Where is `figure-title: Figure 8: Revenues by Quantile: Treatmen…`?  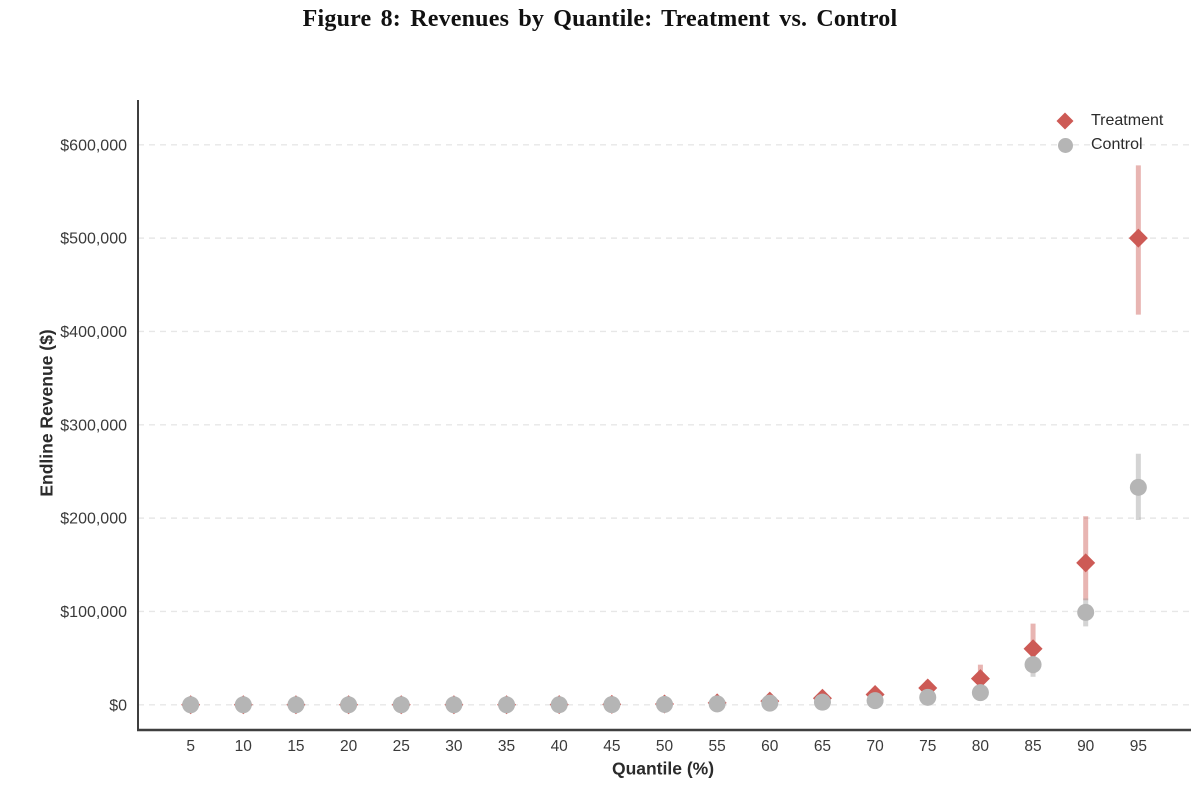
figure-title: Figure 8: Revenues by Quantile: Treatmen… is located at coordinates (600, 19).